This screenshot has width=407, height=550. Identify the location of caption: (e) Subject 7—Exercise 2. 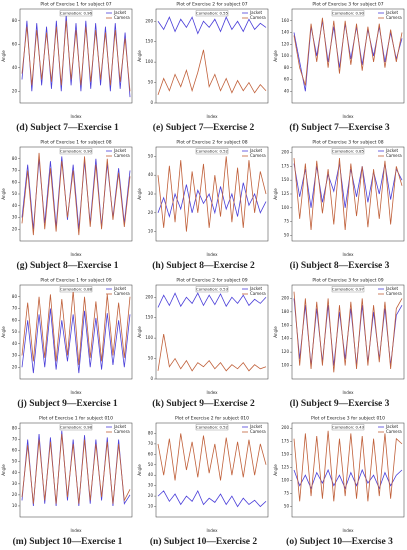
(204, 127).